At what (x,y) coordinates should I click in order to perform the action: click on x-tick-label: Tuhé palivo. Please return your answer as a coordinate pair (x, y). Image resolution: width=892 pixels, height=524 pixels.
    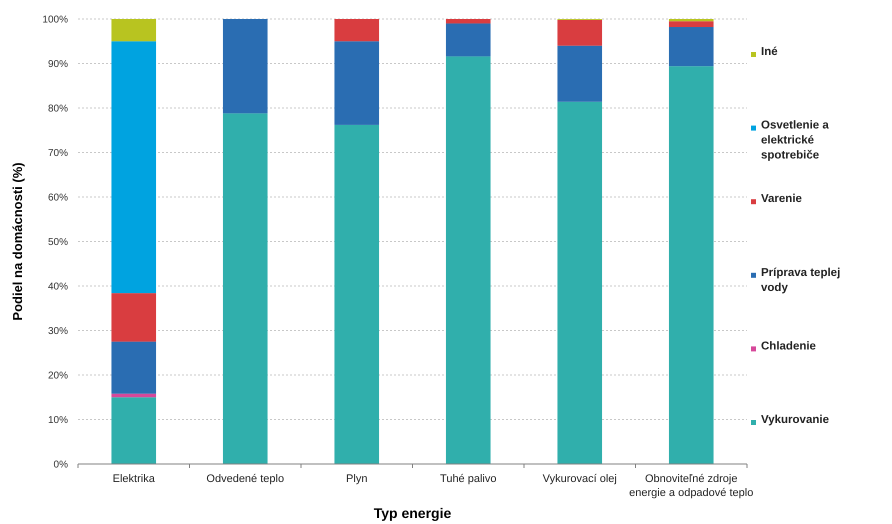
    Looking at the image, I should click on (468, 479).